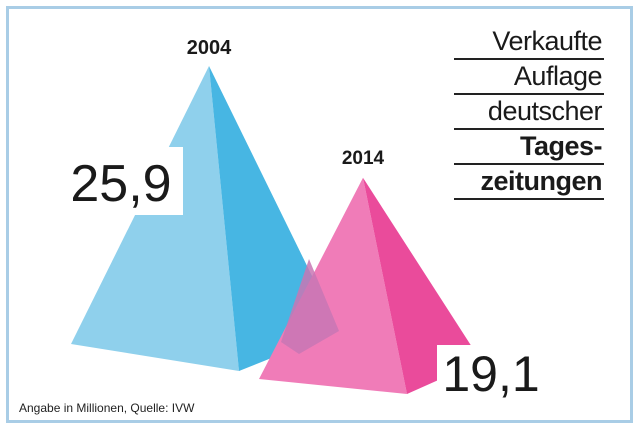 The image size is (639, 429). What do you see at coordinates (529, 147) in the screenshot?
I see `title-line-4: Tages-` at bounding box center [529, 147].